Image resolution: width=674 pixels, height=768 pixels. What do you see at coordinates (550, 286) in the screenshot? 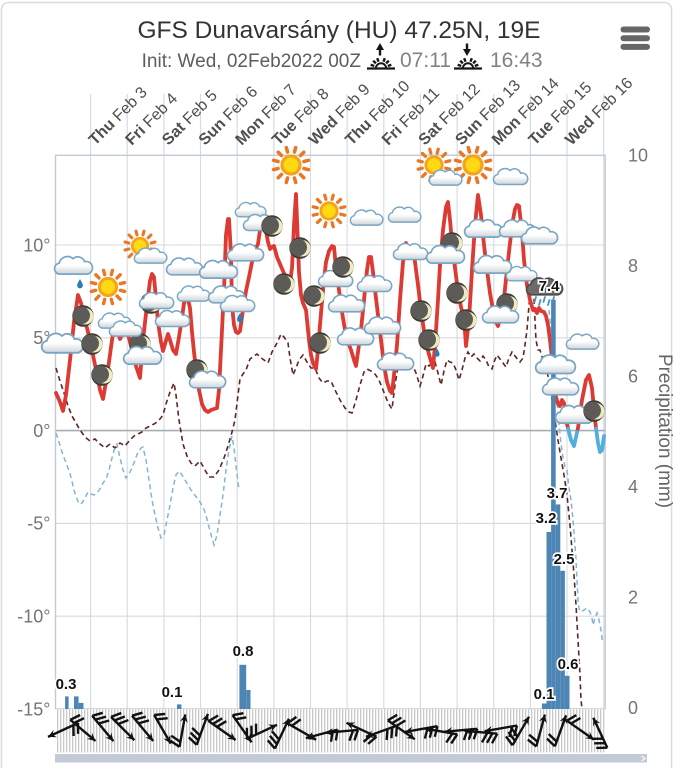
I see `svg-text: 7.4` at bounding box center [550, 286].